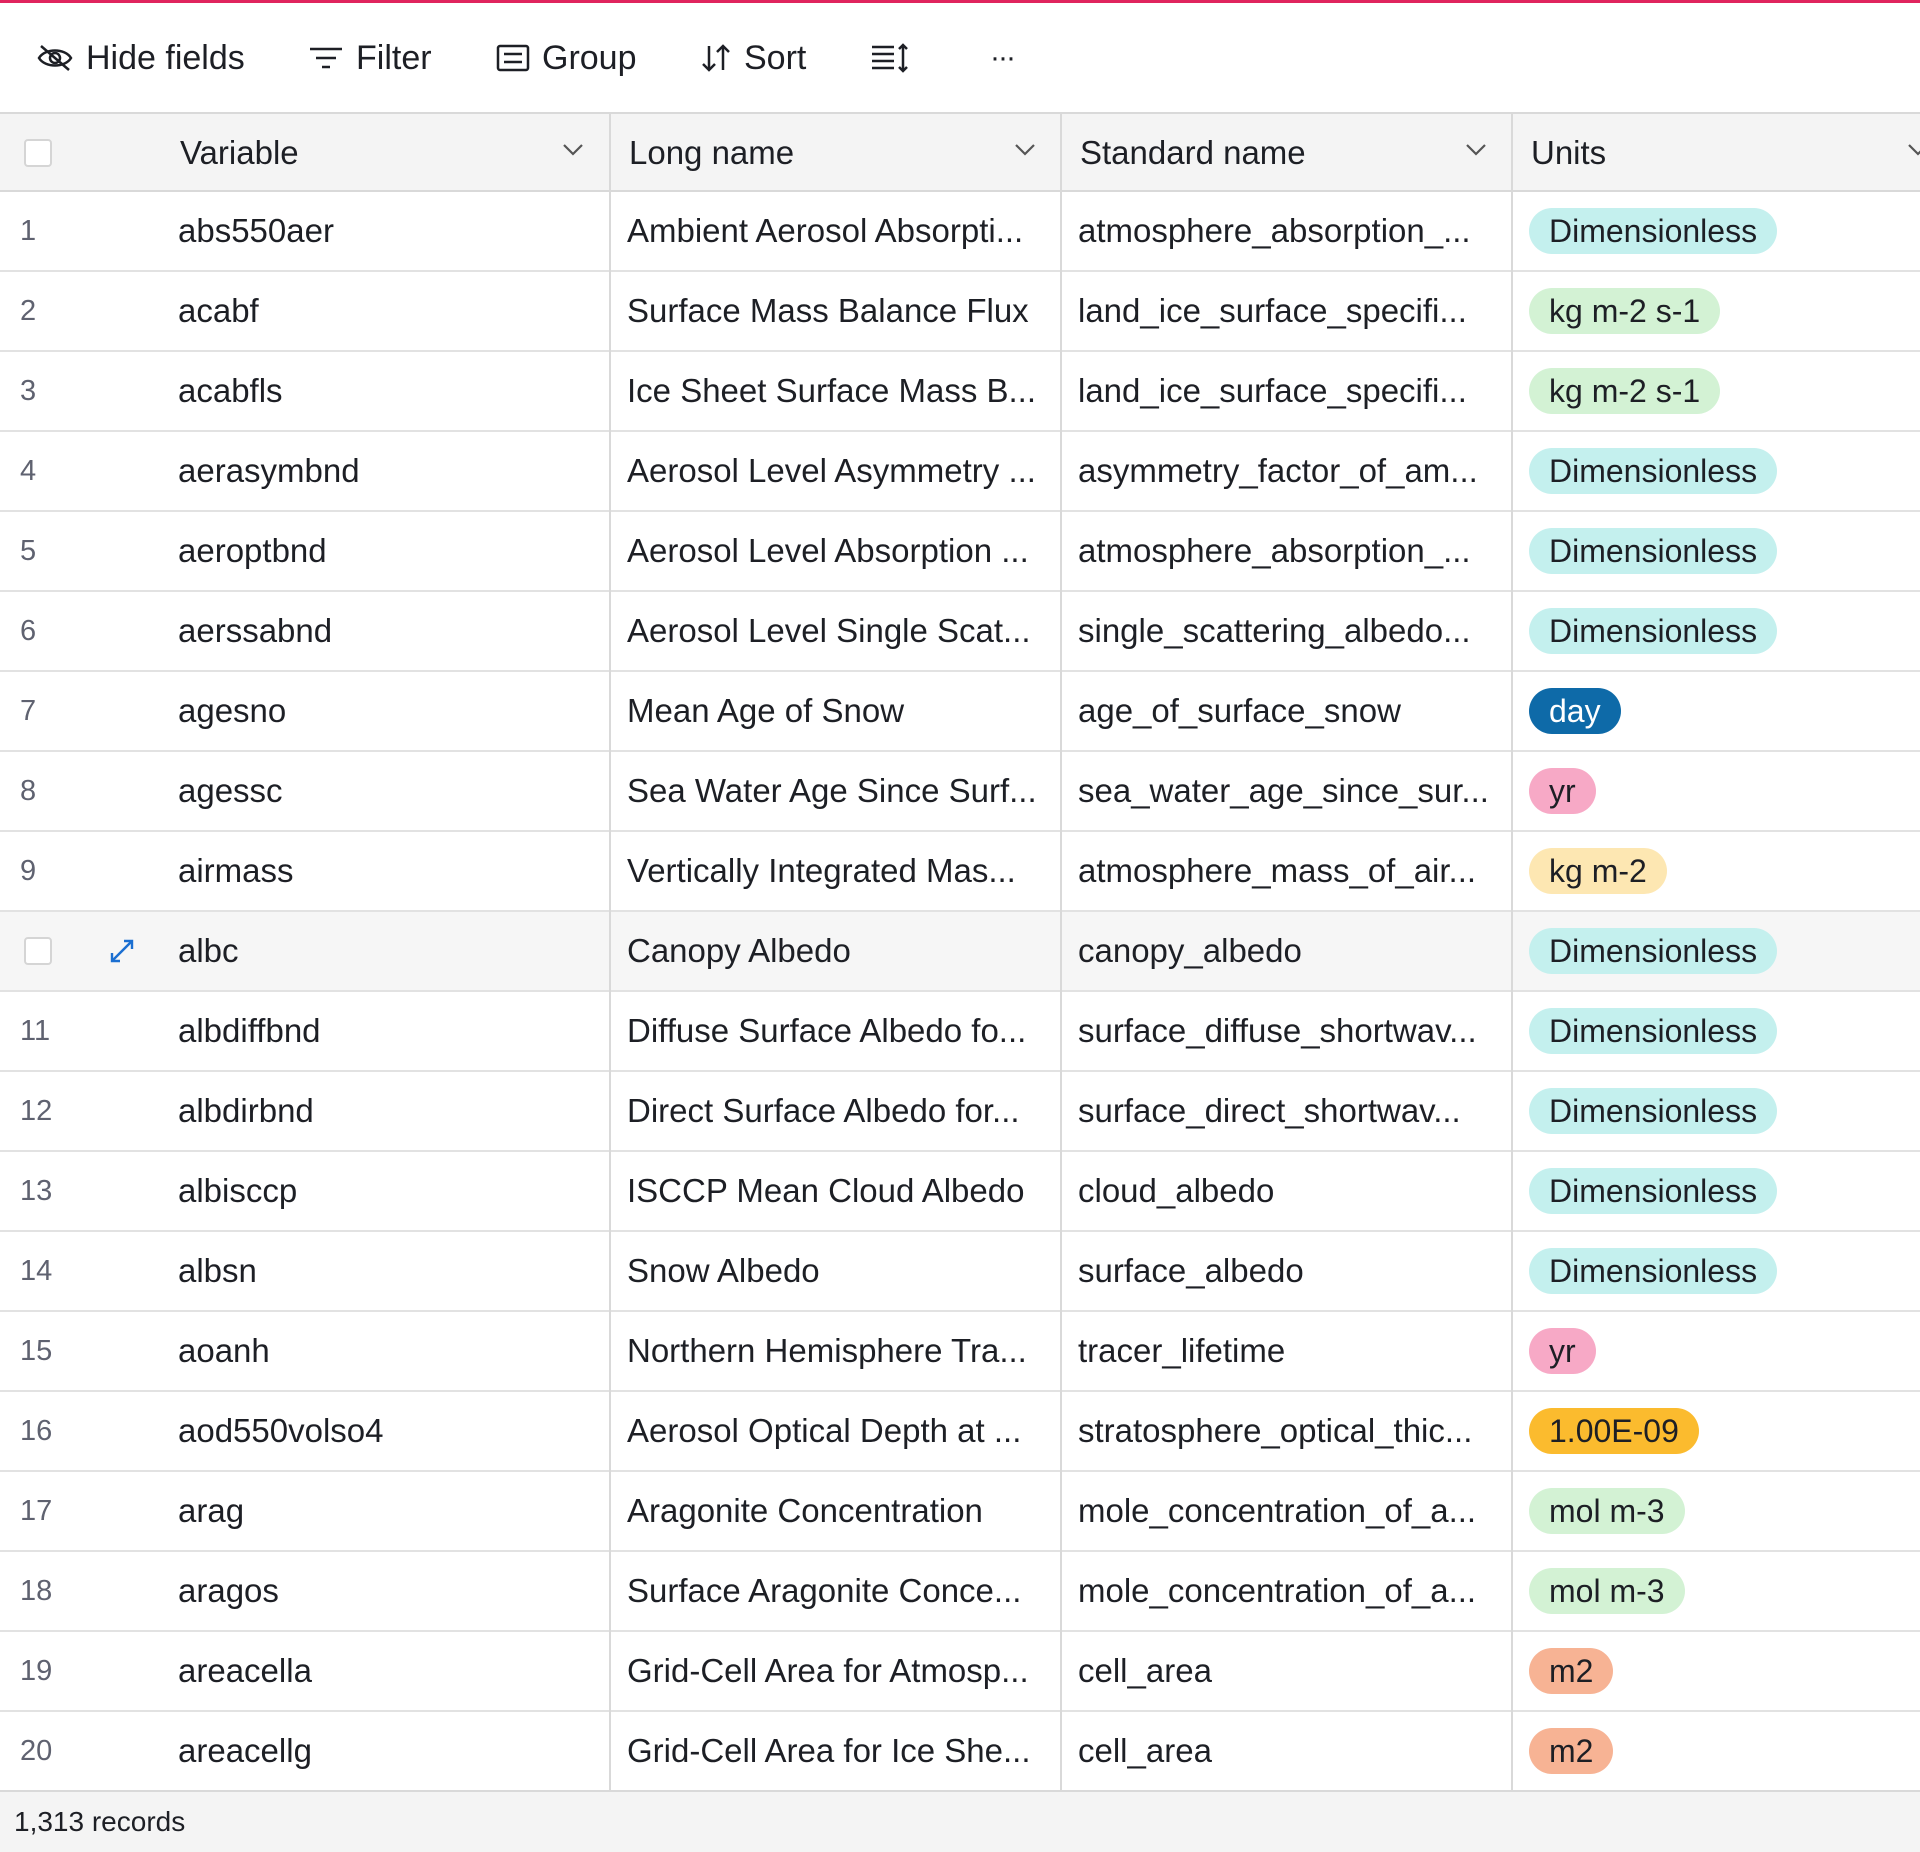  Describe the element at coordinates (208, 950) in the screenshot. I see `cell-variable: albc` at that location.